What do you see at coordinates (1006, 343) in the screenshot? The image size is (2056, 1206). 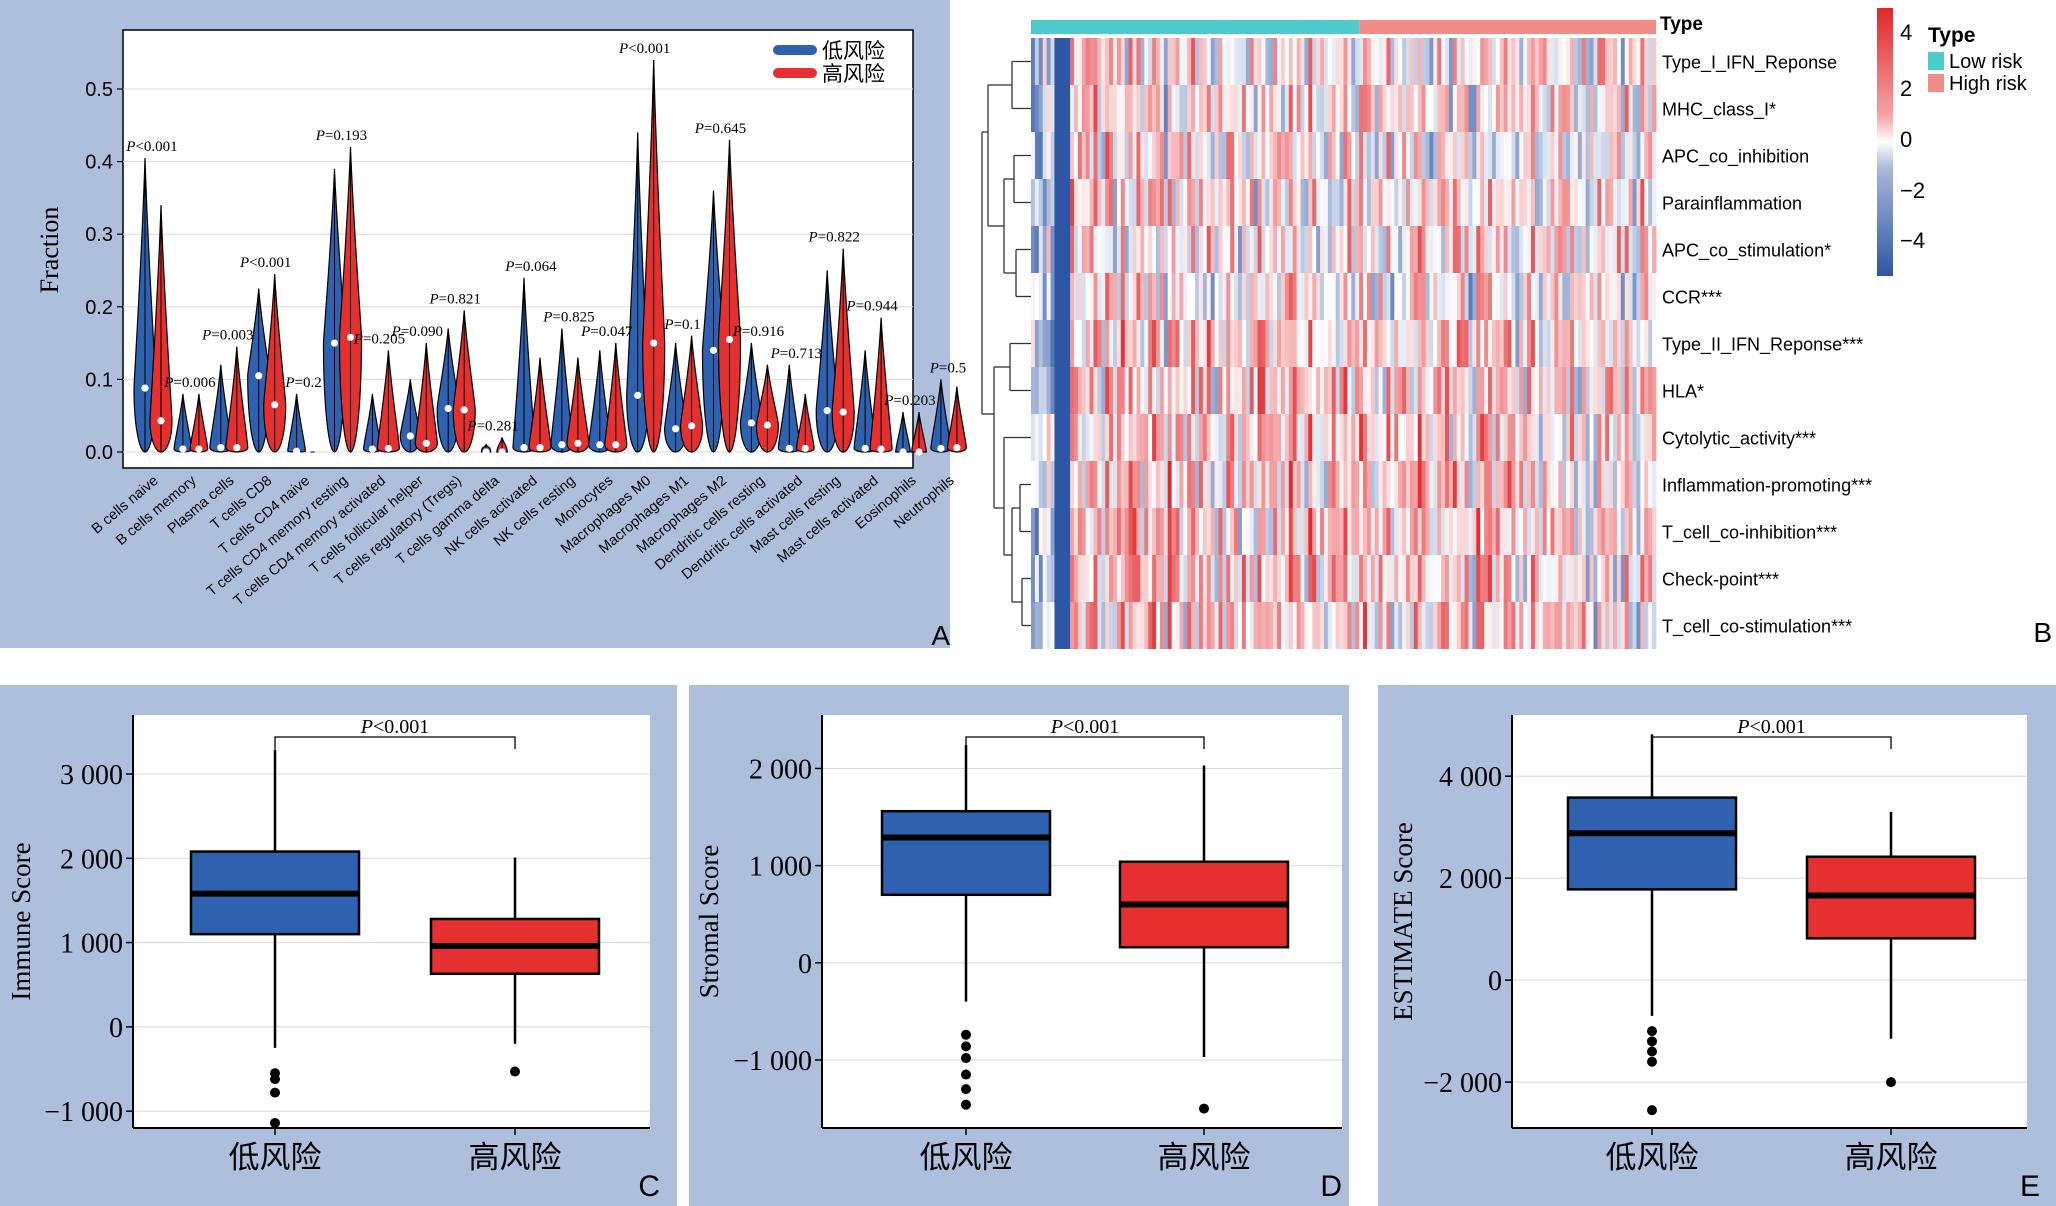 I see `heatmap-dendrogram` at bounding box center [1006, 343].